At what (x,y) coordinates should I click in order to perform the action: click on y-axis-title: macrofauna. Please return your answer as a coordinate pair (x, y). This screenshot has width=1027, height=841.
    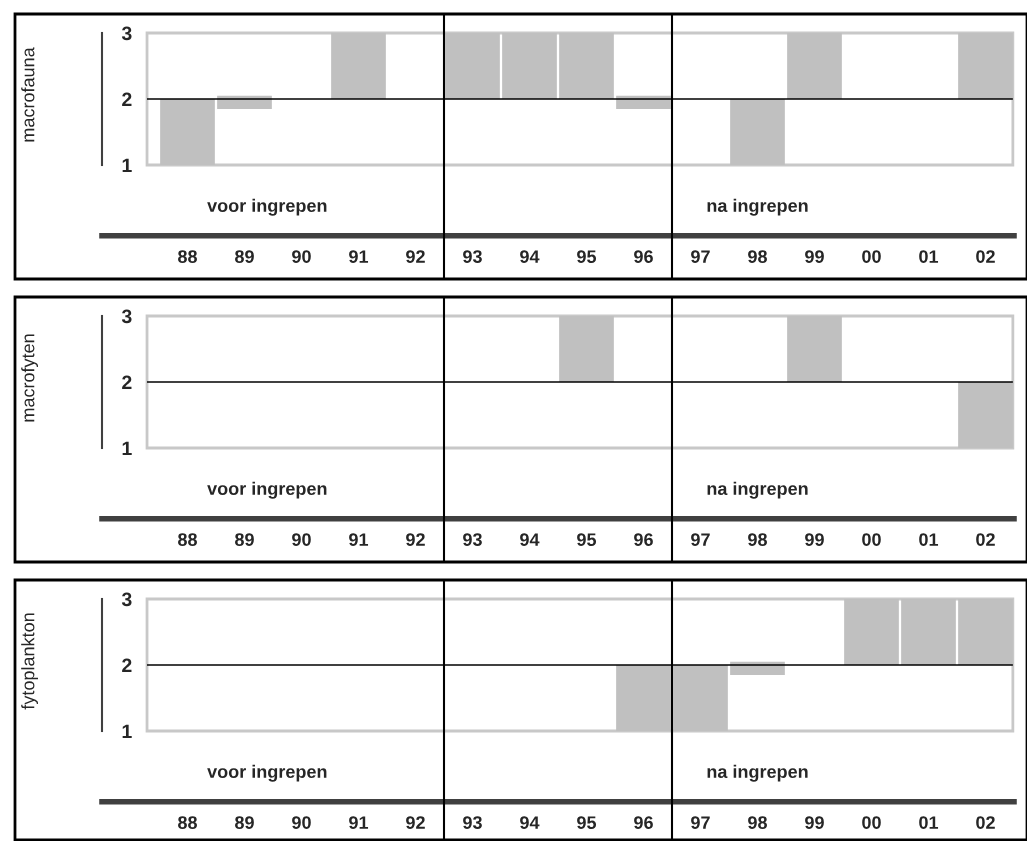
    Looking at the image, I should click on (28, 94).